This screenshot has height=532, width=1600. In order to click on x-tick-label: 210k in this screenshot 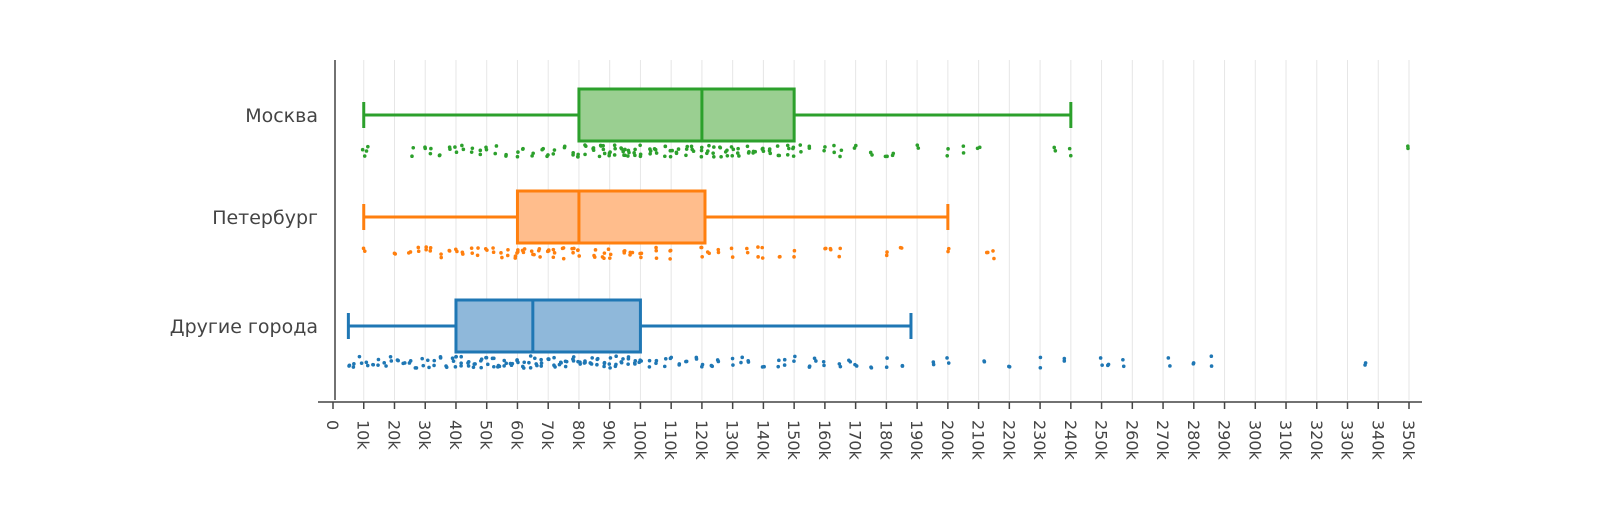, I will do `click(978, 440)`.